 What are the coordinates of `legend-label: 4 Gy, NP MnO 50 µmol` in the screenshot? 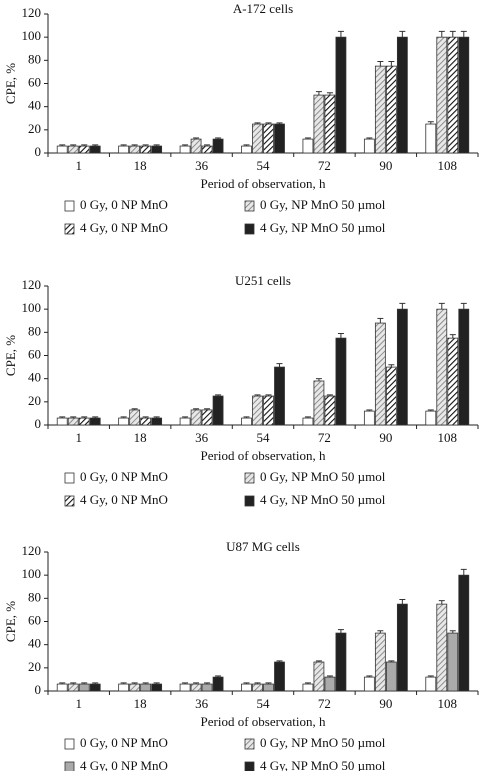 It's located at (323, 764).